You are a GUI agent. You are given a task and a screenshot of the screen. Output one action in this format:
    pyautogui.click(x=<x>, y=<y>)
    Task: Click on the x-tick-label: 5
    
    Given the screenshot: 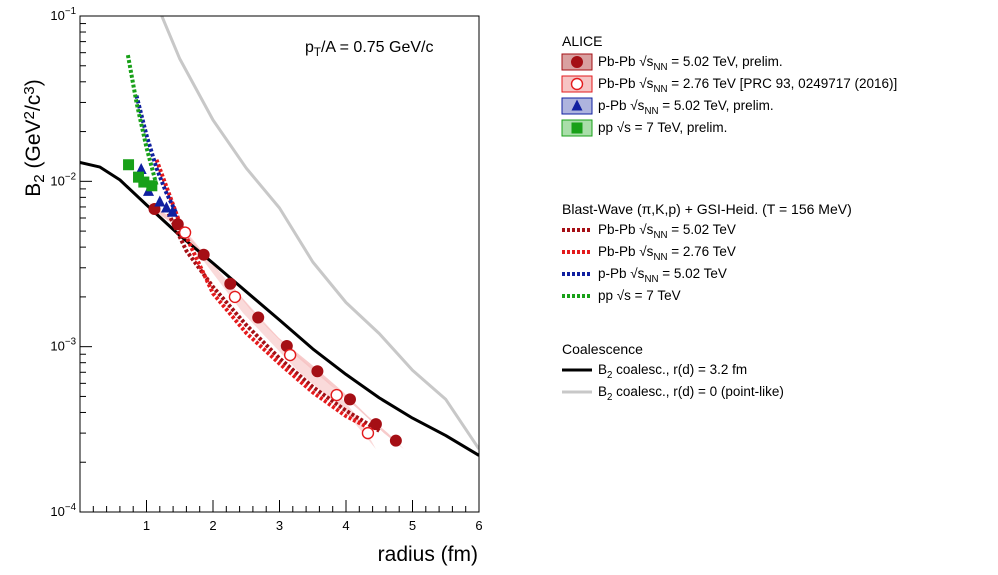 What is the action you would take?
    pyautogui.click(x=412, y=525)
    